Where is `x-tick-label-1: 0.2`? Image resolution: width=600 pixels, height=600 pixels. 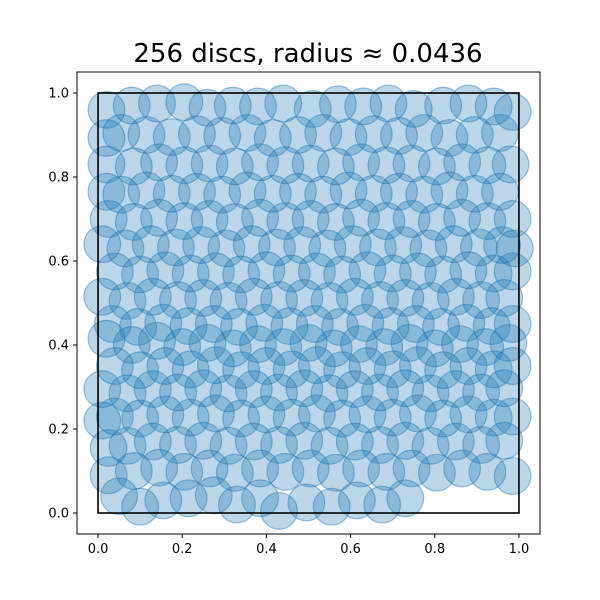
x-tick-label-1: 0.2 is located at coordinates (182, 549).